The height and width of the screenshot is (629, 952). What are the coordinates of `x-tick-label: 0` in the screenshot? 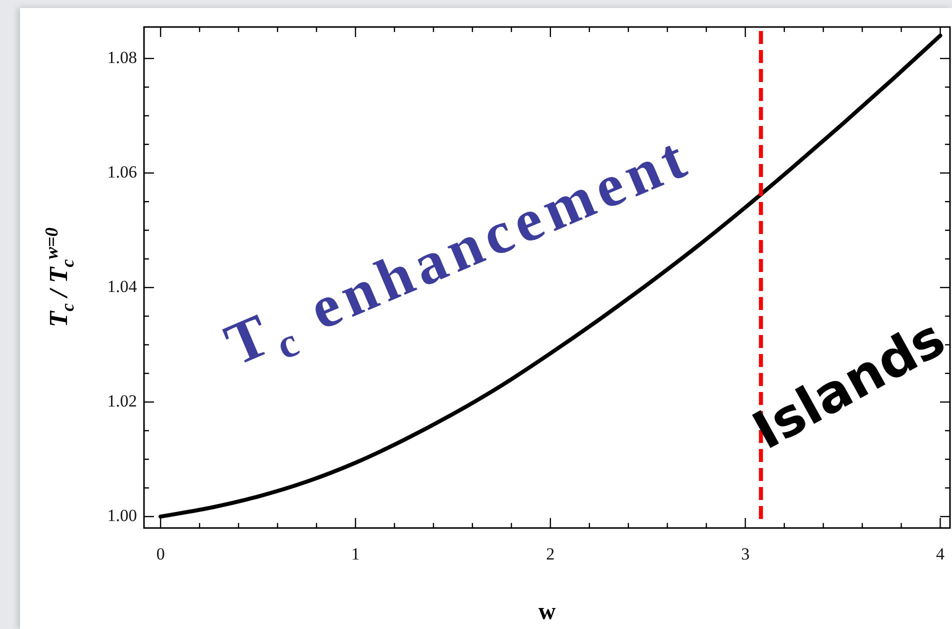 It's located at (160, 554).